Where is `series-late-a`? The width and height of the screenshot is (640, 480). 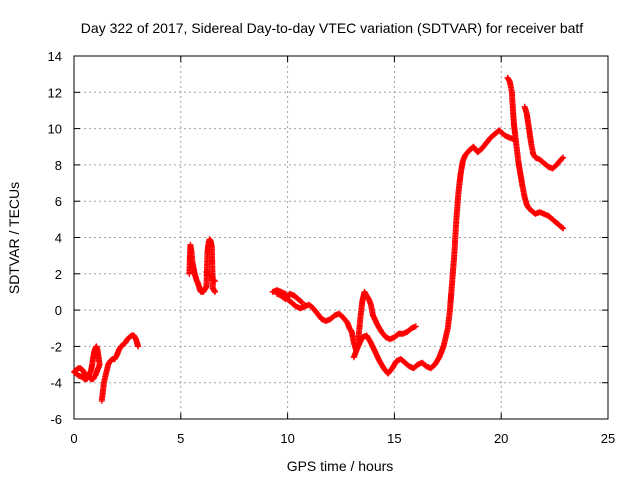 series-late-a is located at coordinates (478, 238).